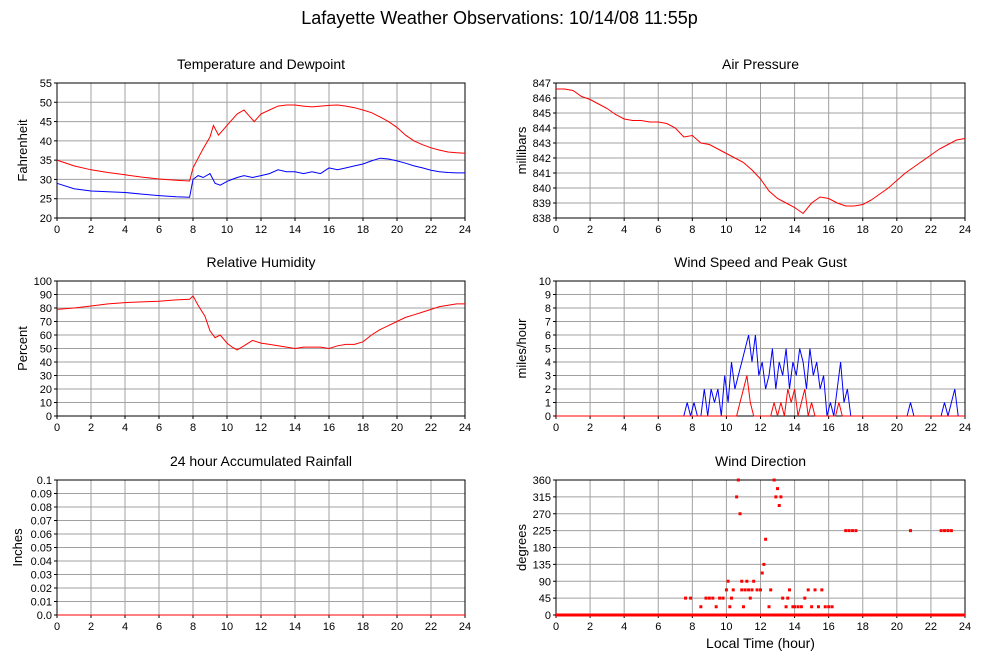 This screenshot has width=999, height=659. Describe the element at coordinates (760, 461) in the screenshot. I see `chart-title: Wind Direction` at that location.